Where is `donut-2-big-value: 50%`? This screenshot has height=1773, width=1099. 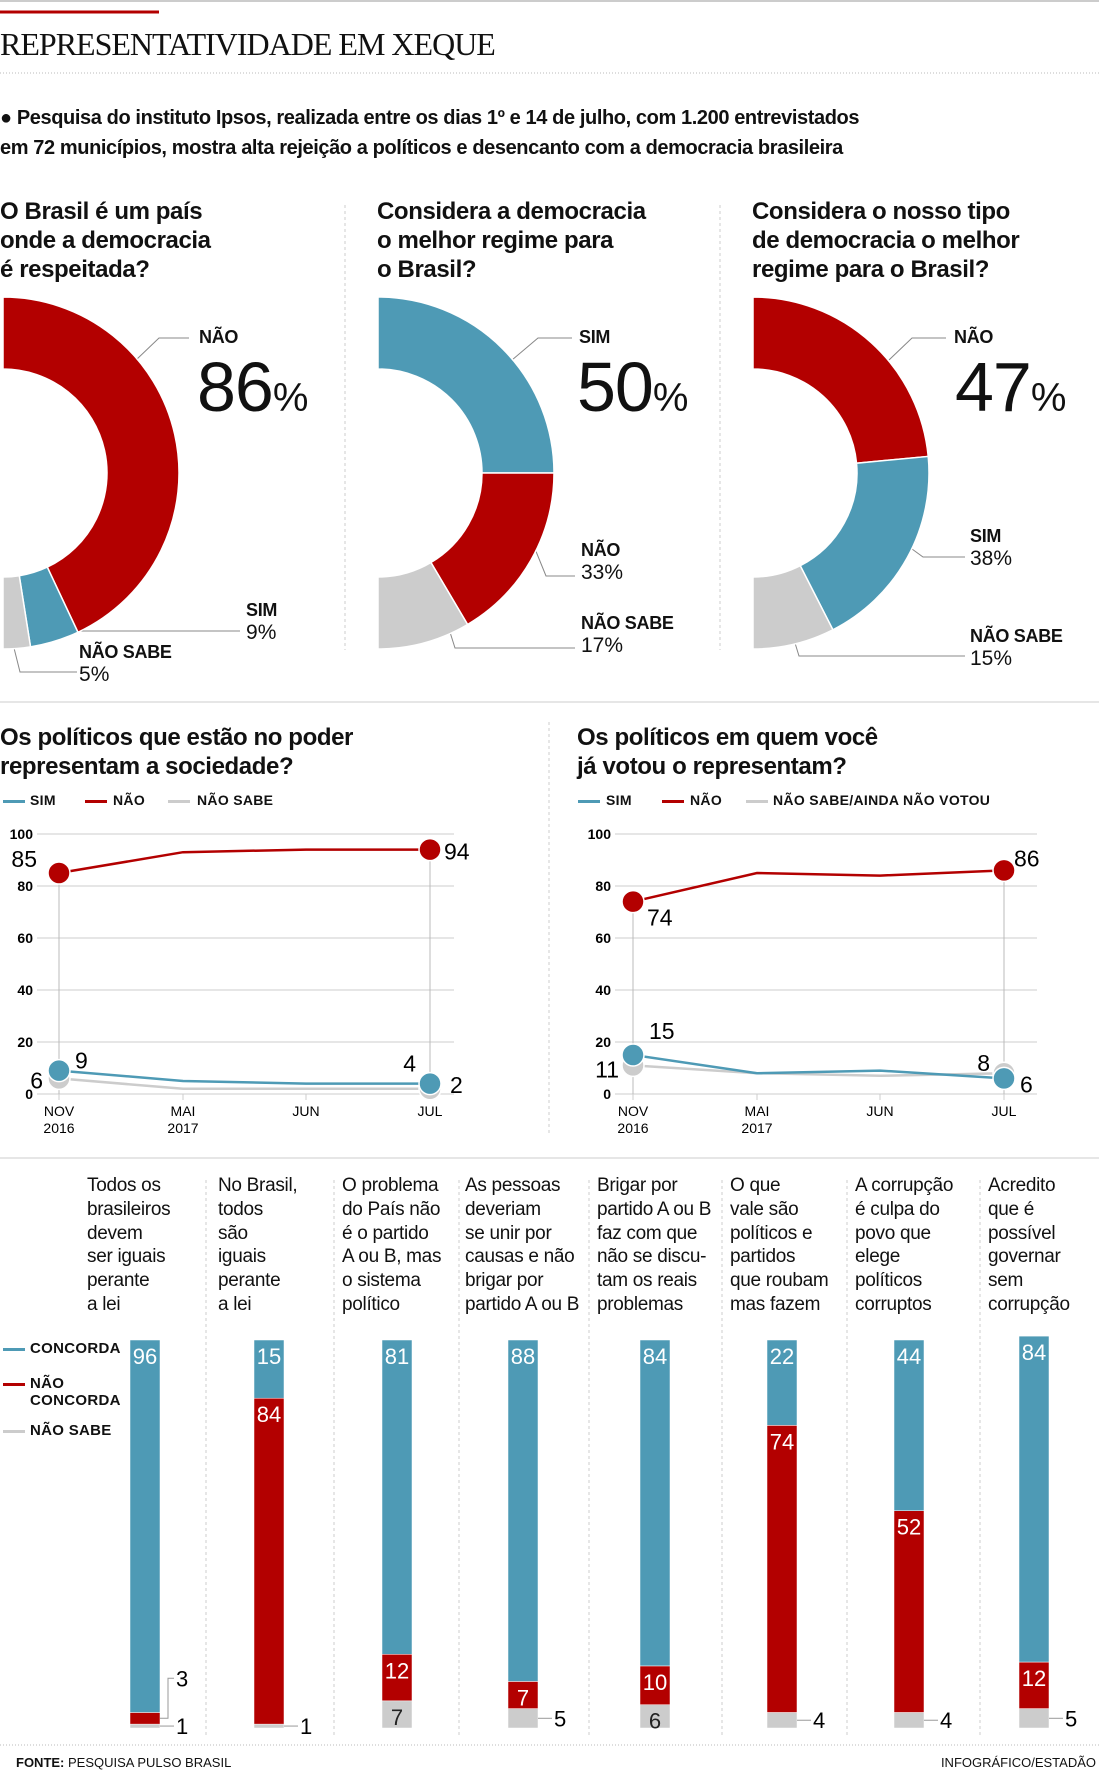
donut-2-big-value: 50% is located at coordinates (633, 392).